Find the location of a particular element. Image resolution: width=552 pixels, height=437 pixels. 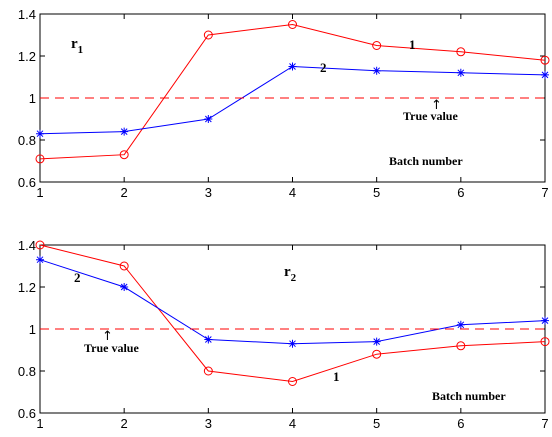

panel-label-r1: r1 is located at coordinates (77, 46).